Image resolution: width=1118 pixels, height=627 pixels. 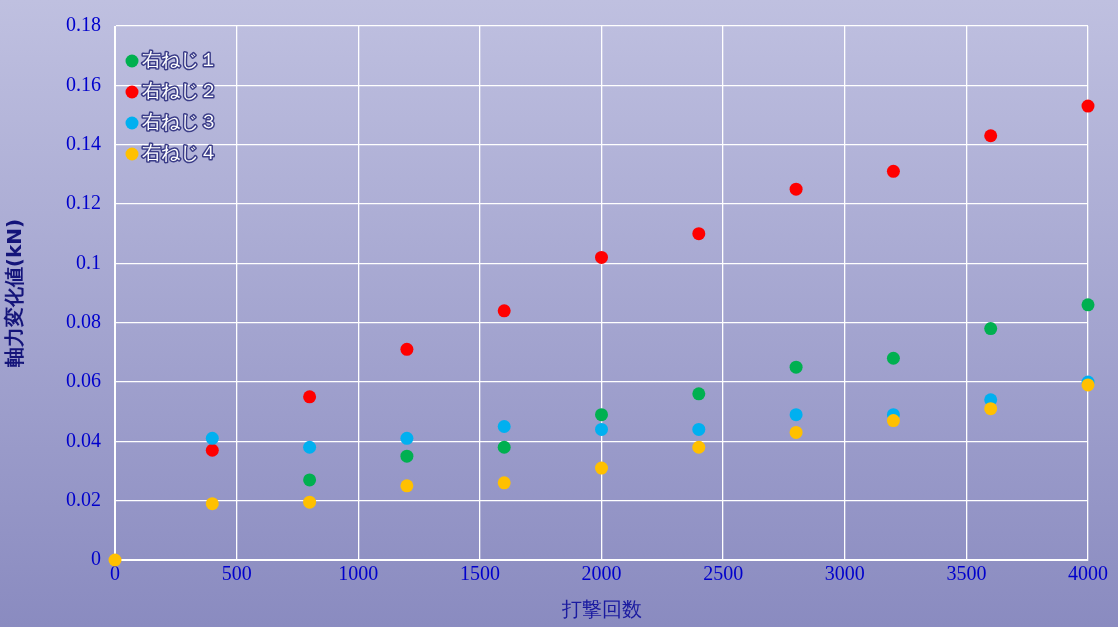 I want to click on y-tick-label: 0.1, so click(x=88, y=261).